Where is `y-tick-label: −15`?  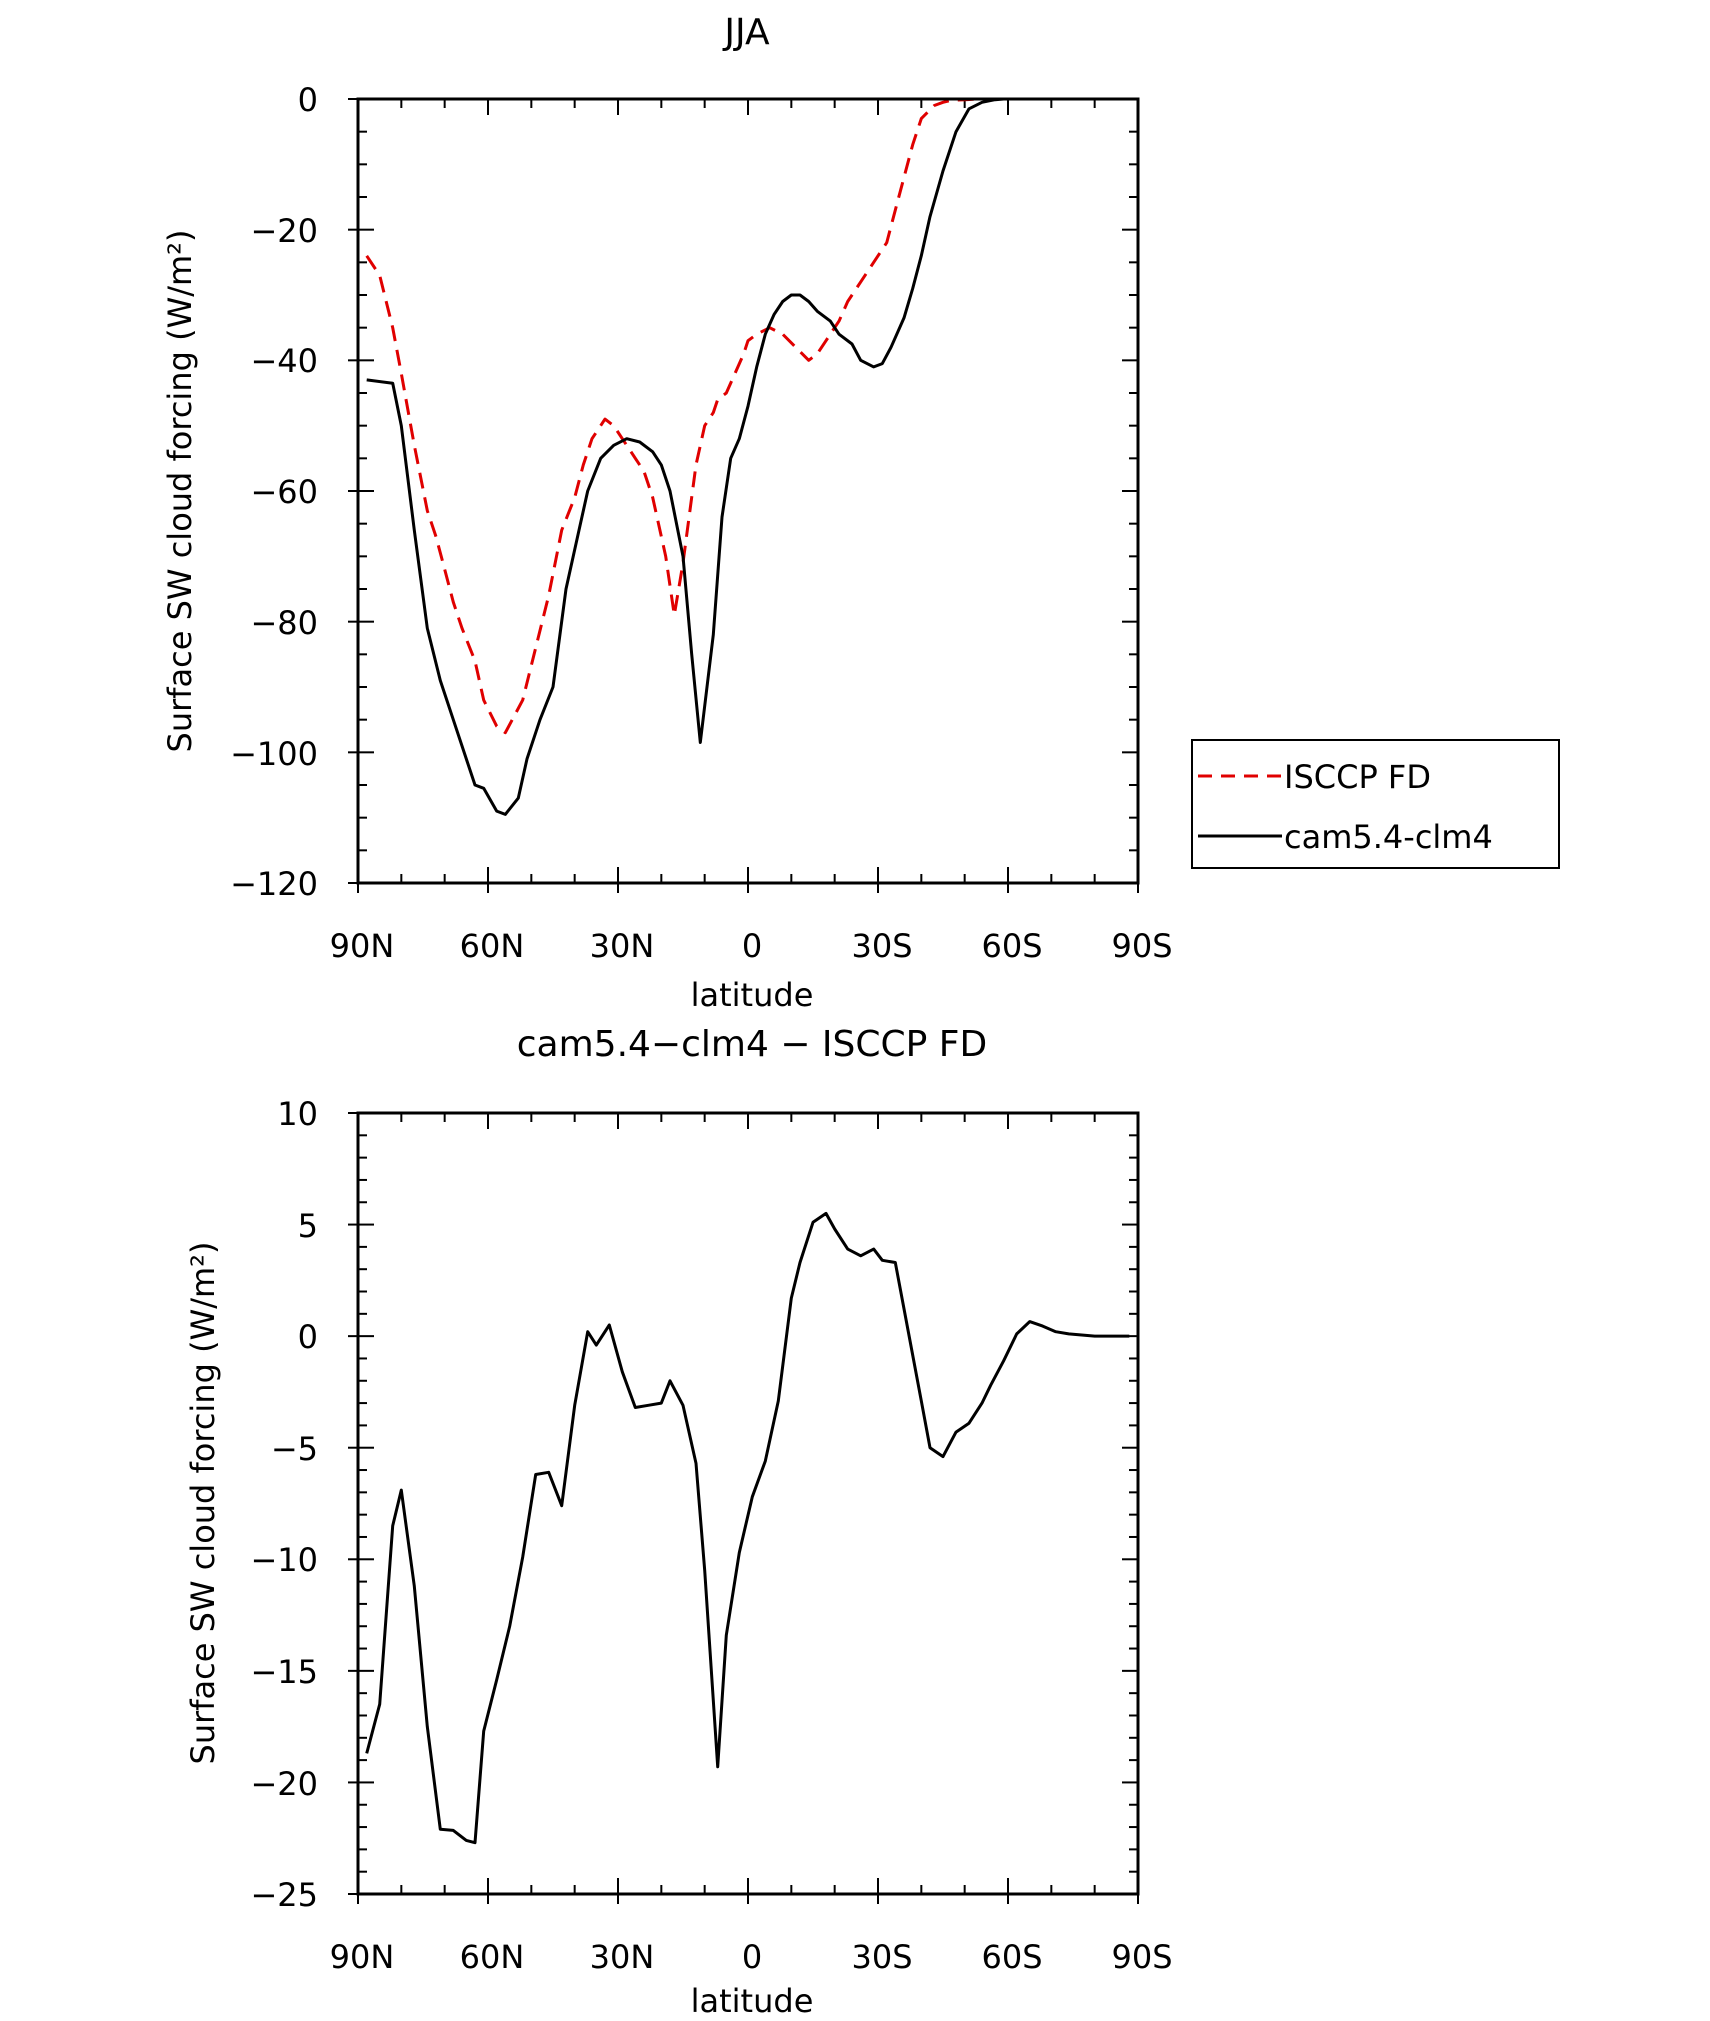 y-tick-label: −15 is located at coordinates (284, 1672).